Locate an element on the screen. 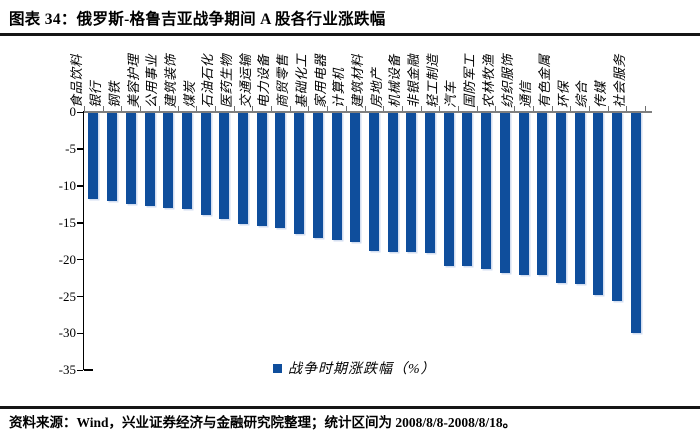 The width and height of the screenshot is (700, 439). y-axis-end-tick is located at coordinates (88, 370).